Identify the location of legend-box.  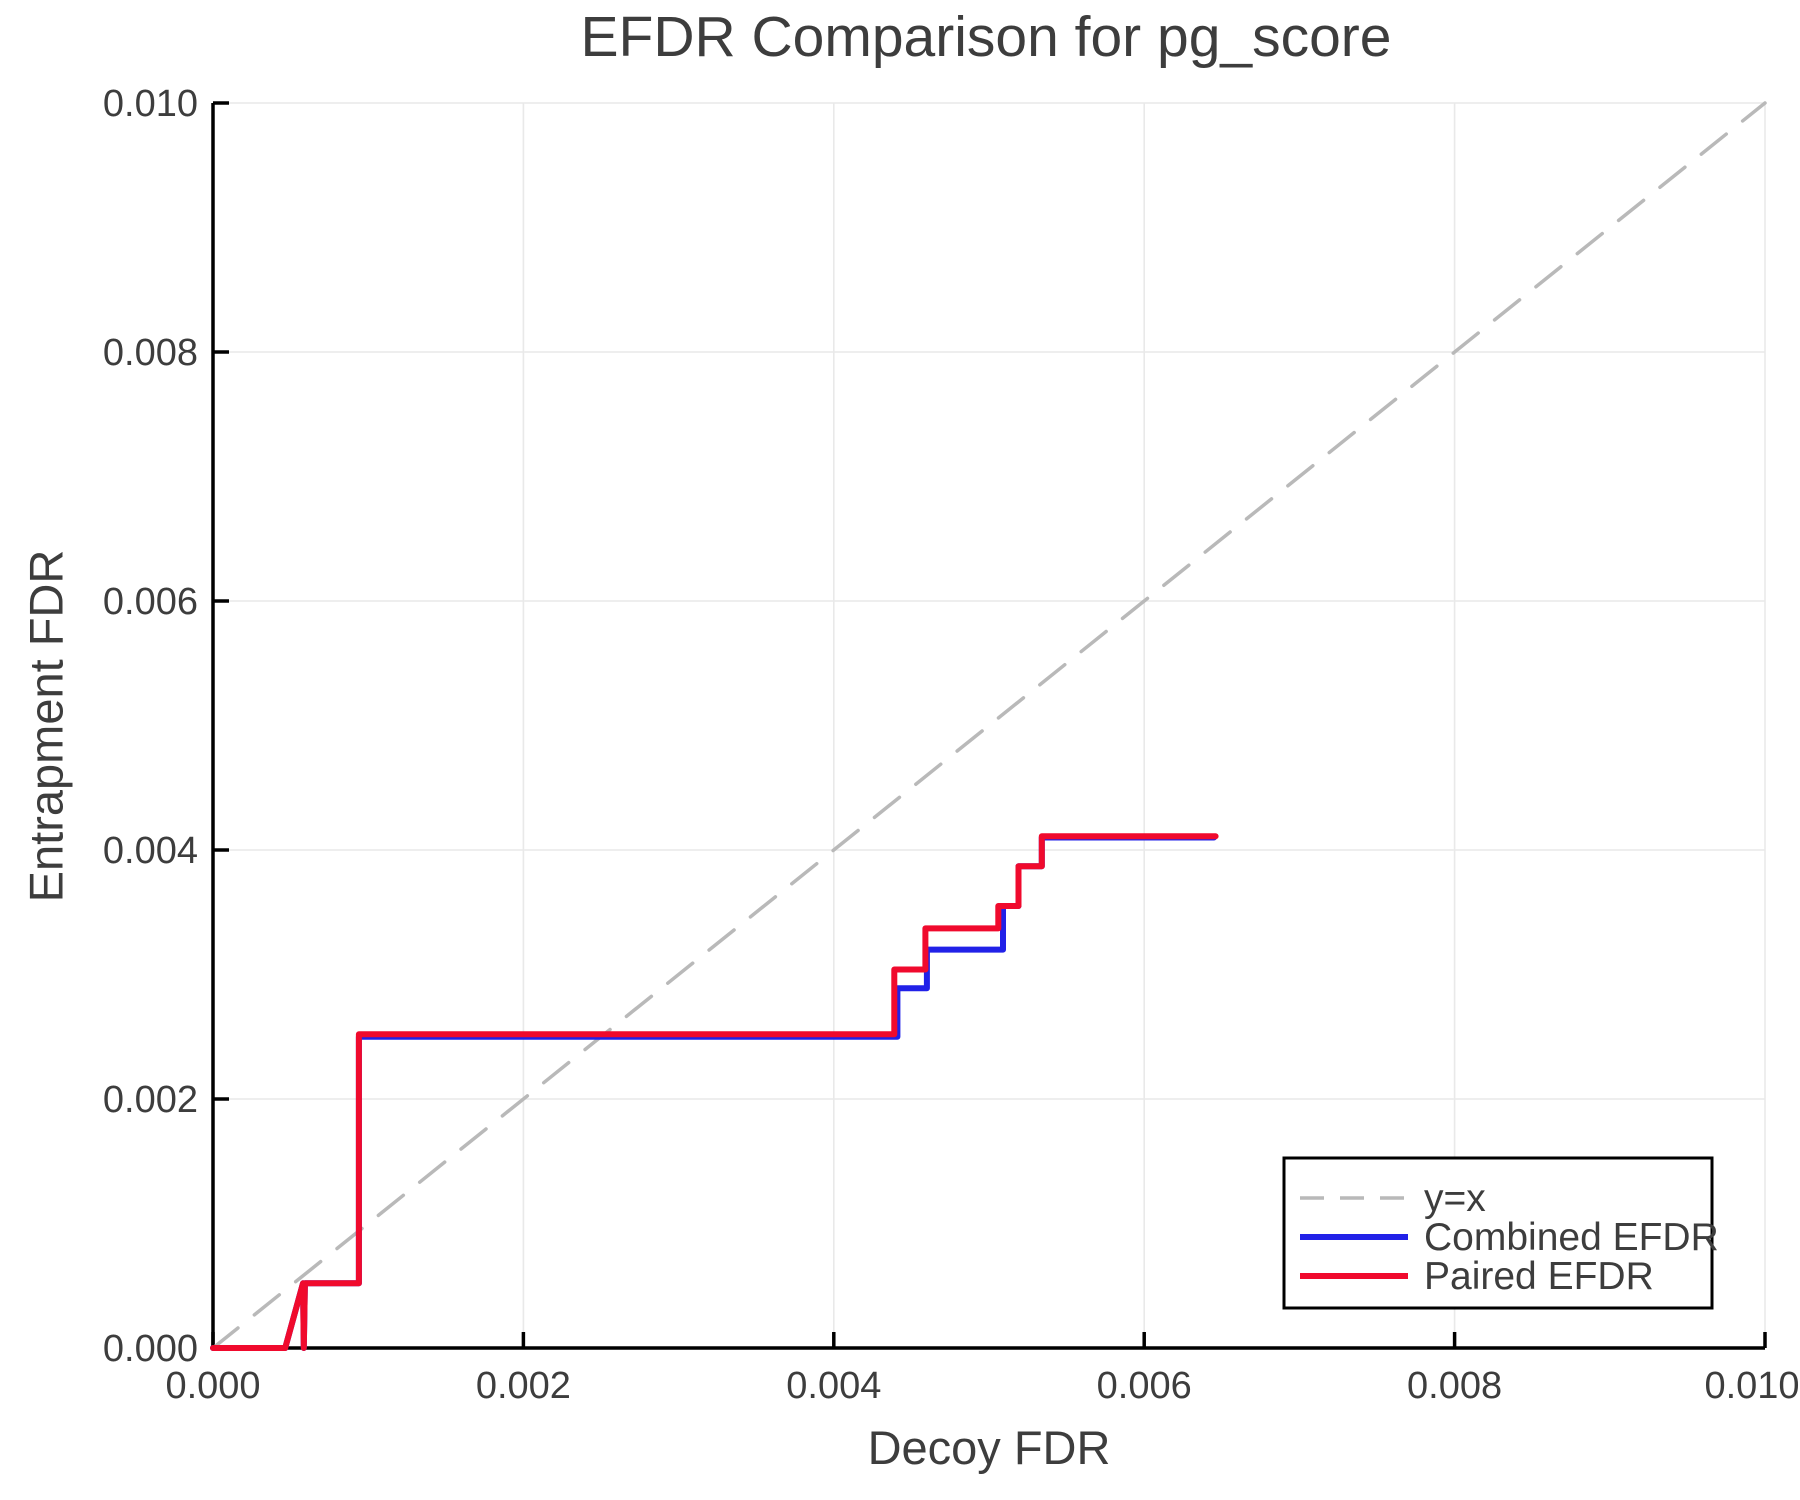
(1498, 1233).